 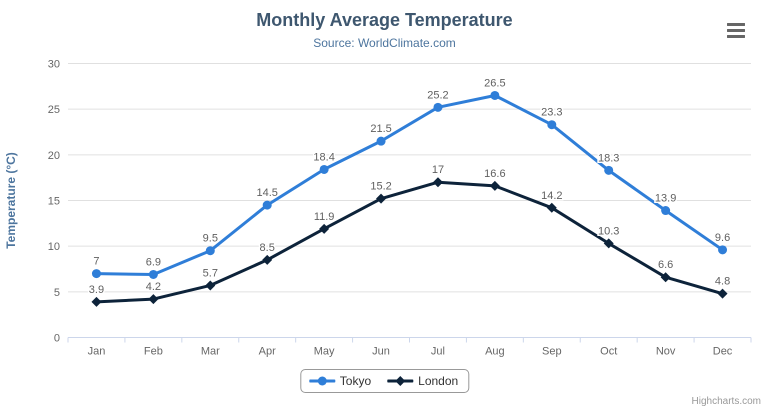 What do you see at coordinates (96, 290) in the screenshot?
I see `data-label: 3.9` at bounding box center [96, 290].